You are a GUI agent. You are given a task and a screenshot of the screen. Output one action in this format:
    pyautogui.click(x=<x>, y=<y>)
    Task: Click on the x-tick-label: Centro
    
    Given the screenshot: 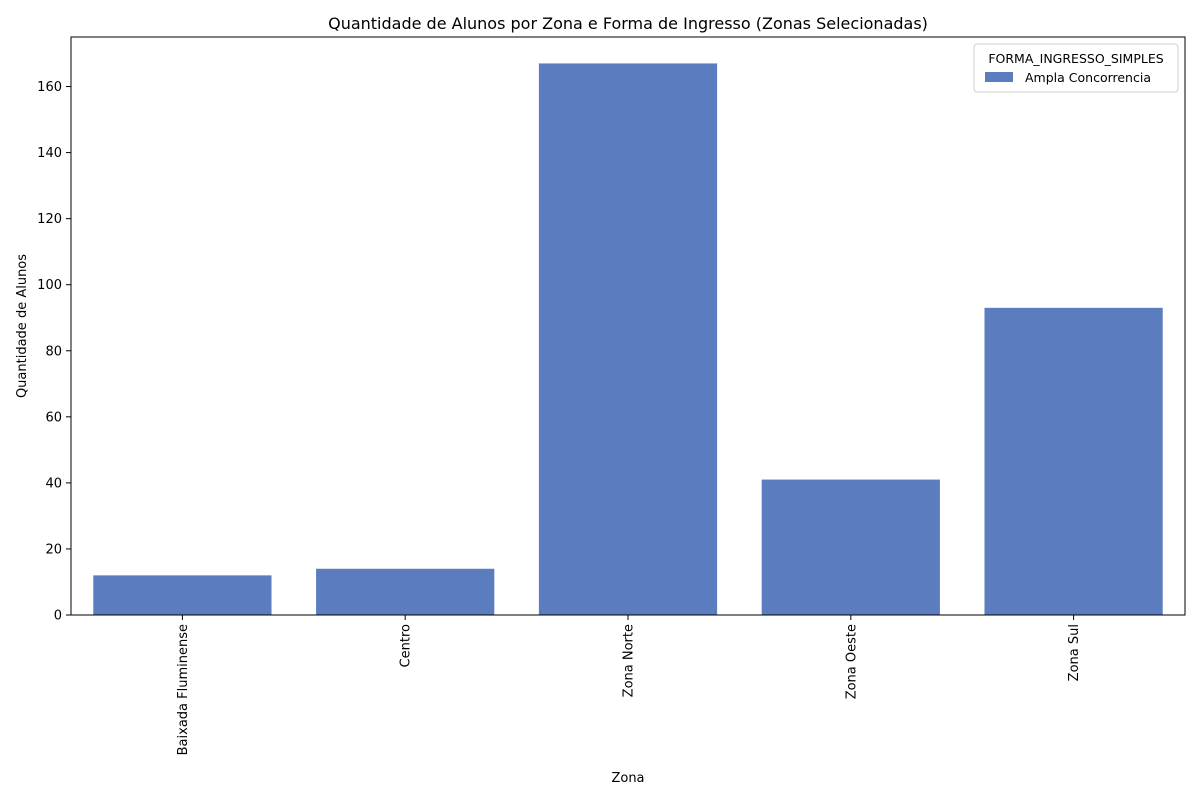 What is the action you would take?
    pyautogui.click(x=406, y=645)
    